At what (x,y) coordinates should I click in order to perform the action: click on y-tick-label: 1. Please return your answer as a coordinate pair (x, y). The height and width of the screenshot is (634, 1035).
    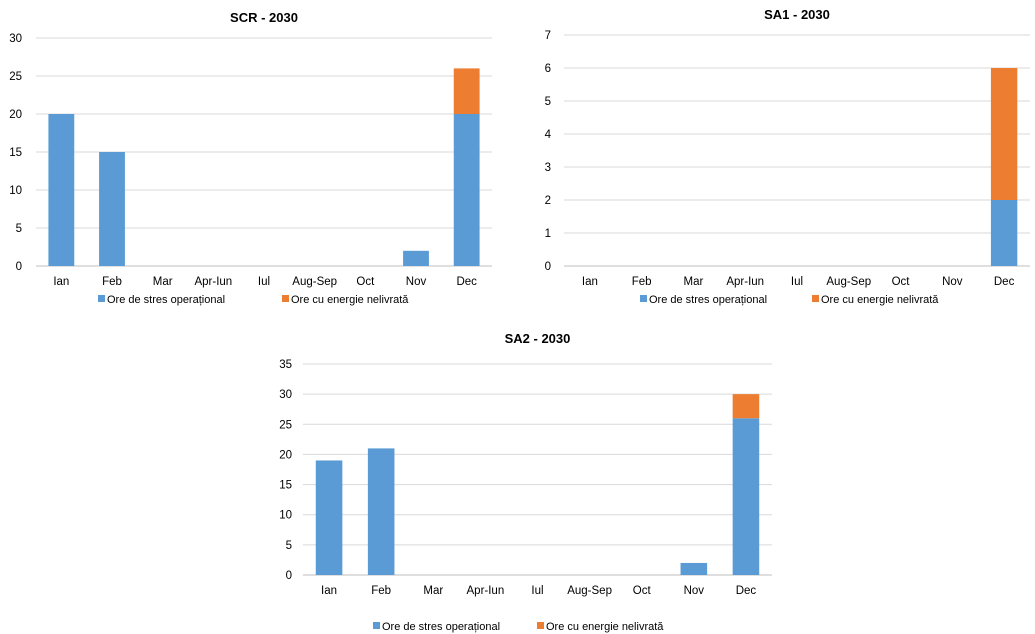
    Looking at the image, I should click on (548, 234).